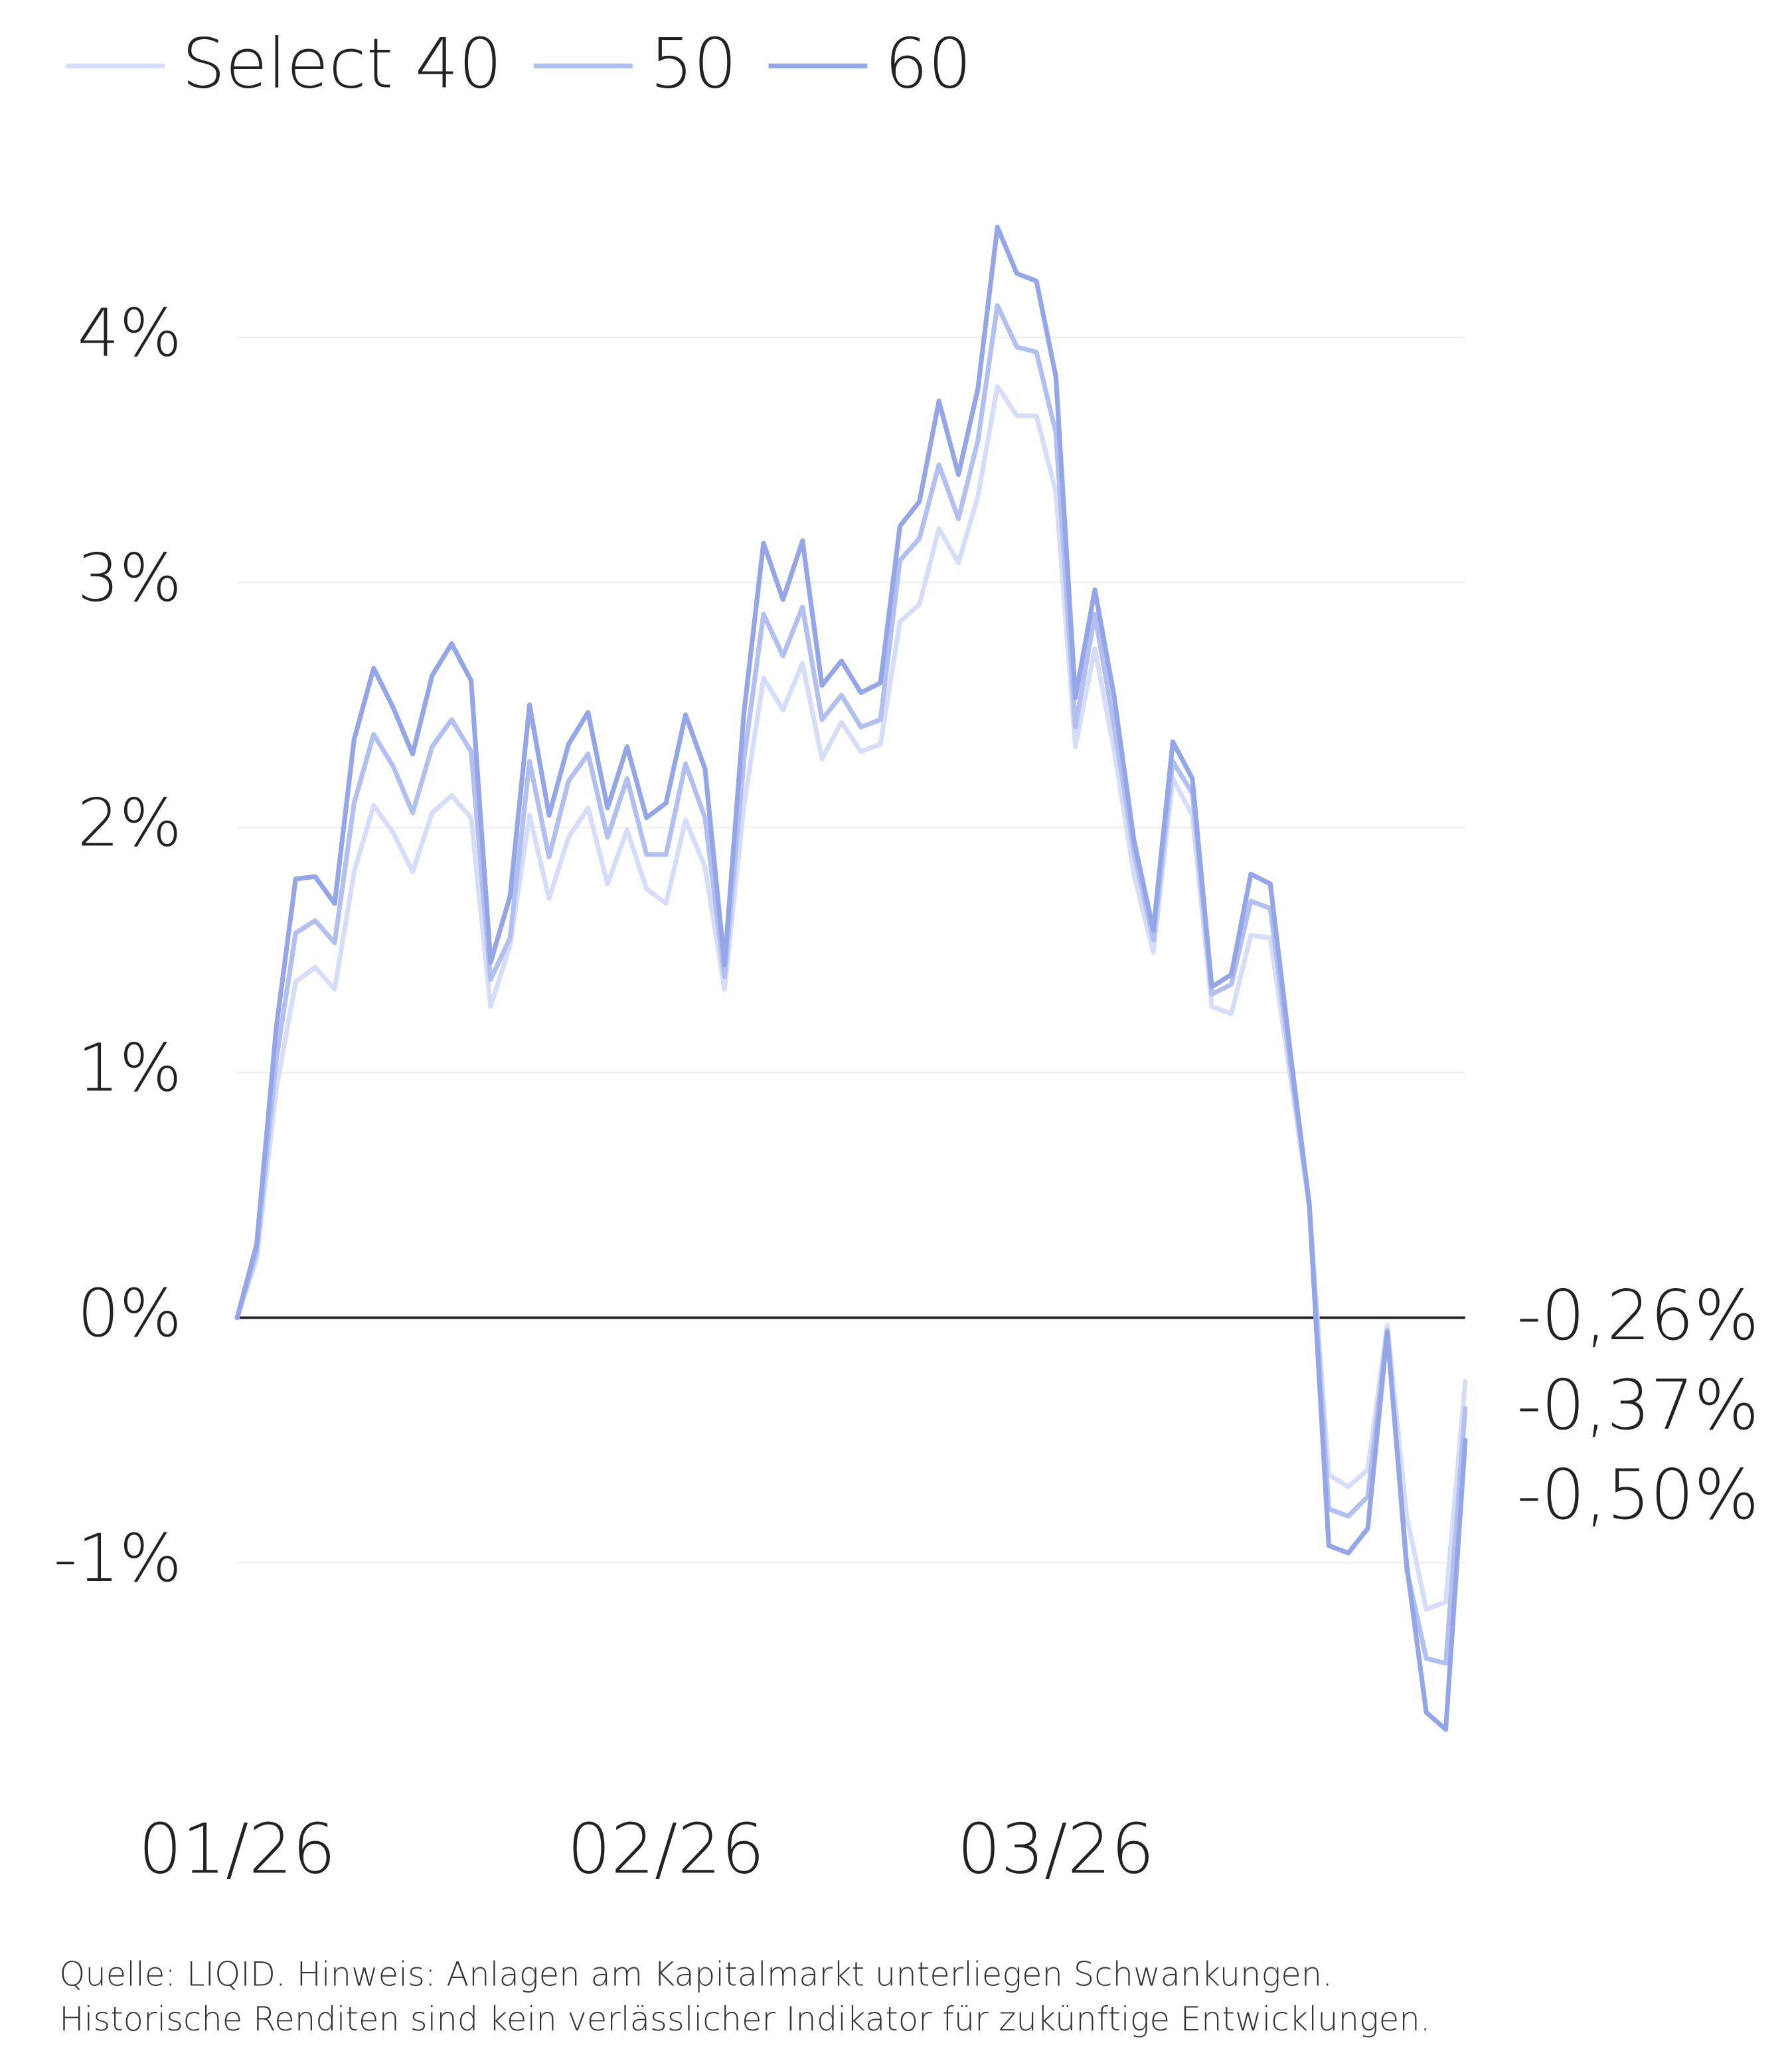 The image size is (1792, 2051). What do you see at coordinates (129, 1068) in the screenshot?
I see `y-tick-label: 1%` at bounding box center [129, 1068].